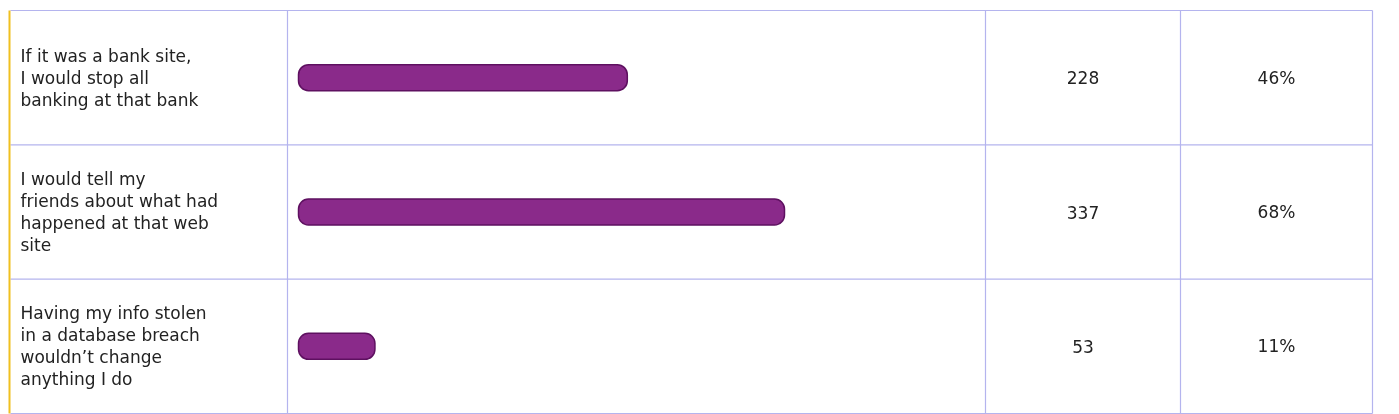  I want to click on text: 46%, so click(1276, 77).